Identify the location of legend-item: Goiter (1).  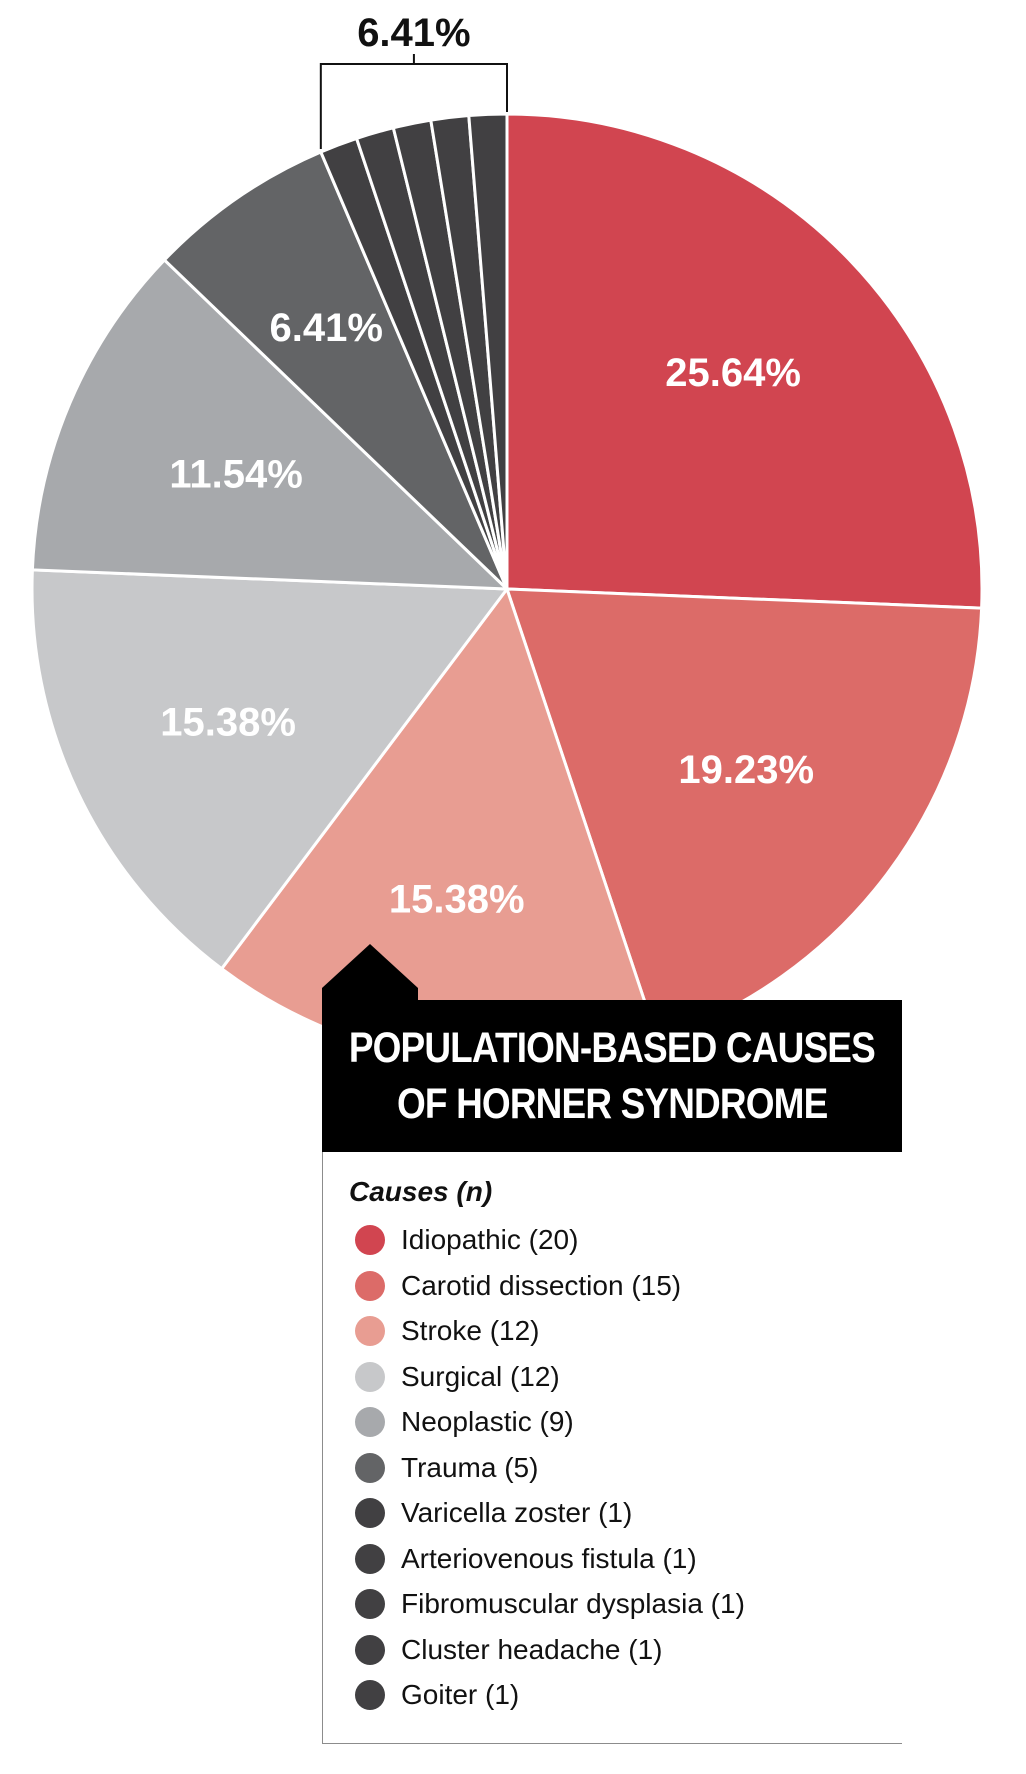
(437, 1695).